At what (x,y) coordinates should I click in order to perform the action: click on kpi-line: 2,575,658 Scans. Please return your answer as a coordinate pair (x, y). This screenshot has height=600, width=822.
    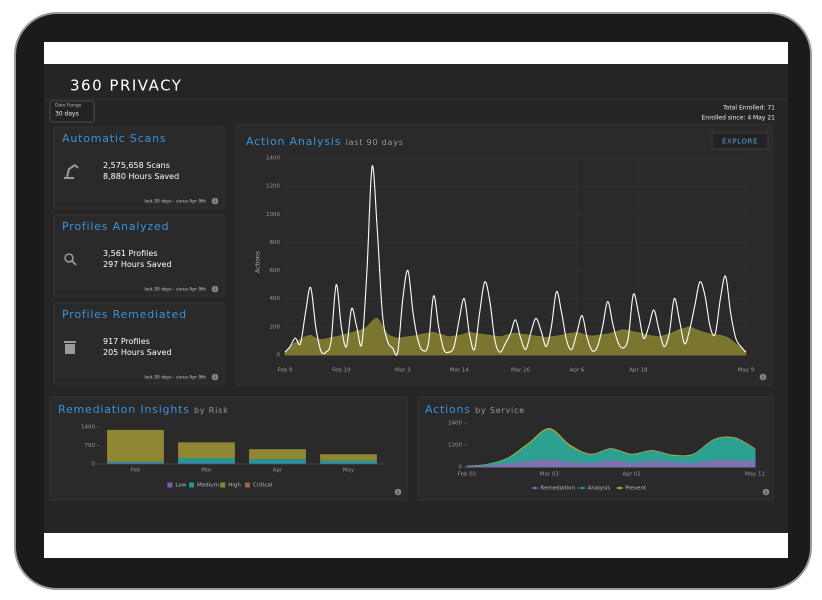
    Looking at the image, I should click on (136, 165).